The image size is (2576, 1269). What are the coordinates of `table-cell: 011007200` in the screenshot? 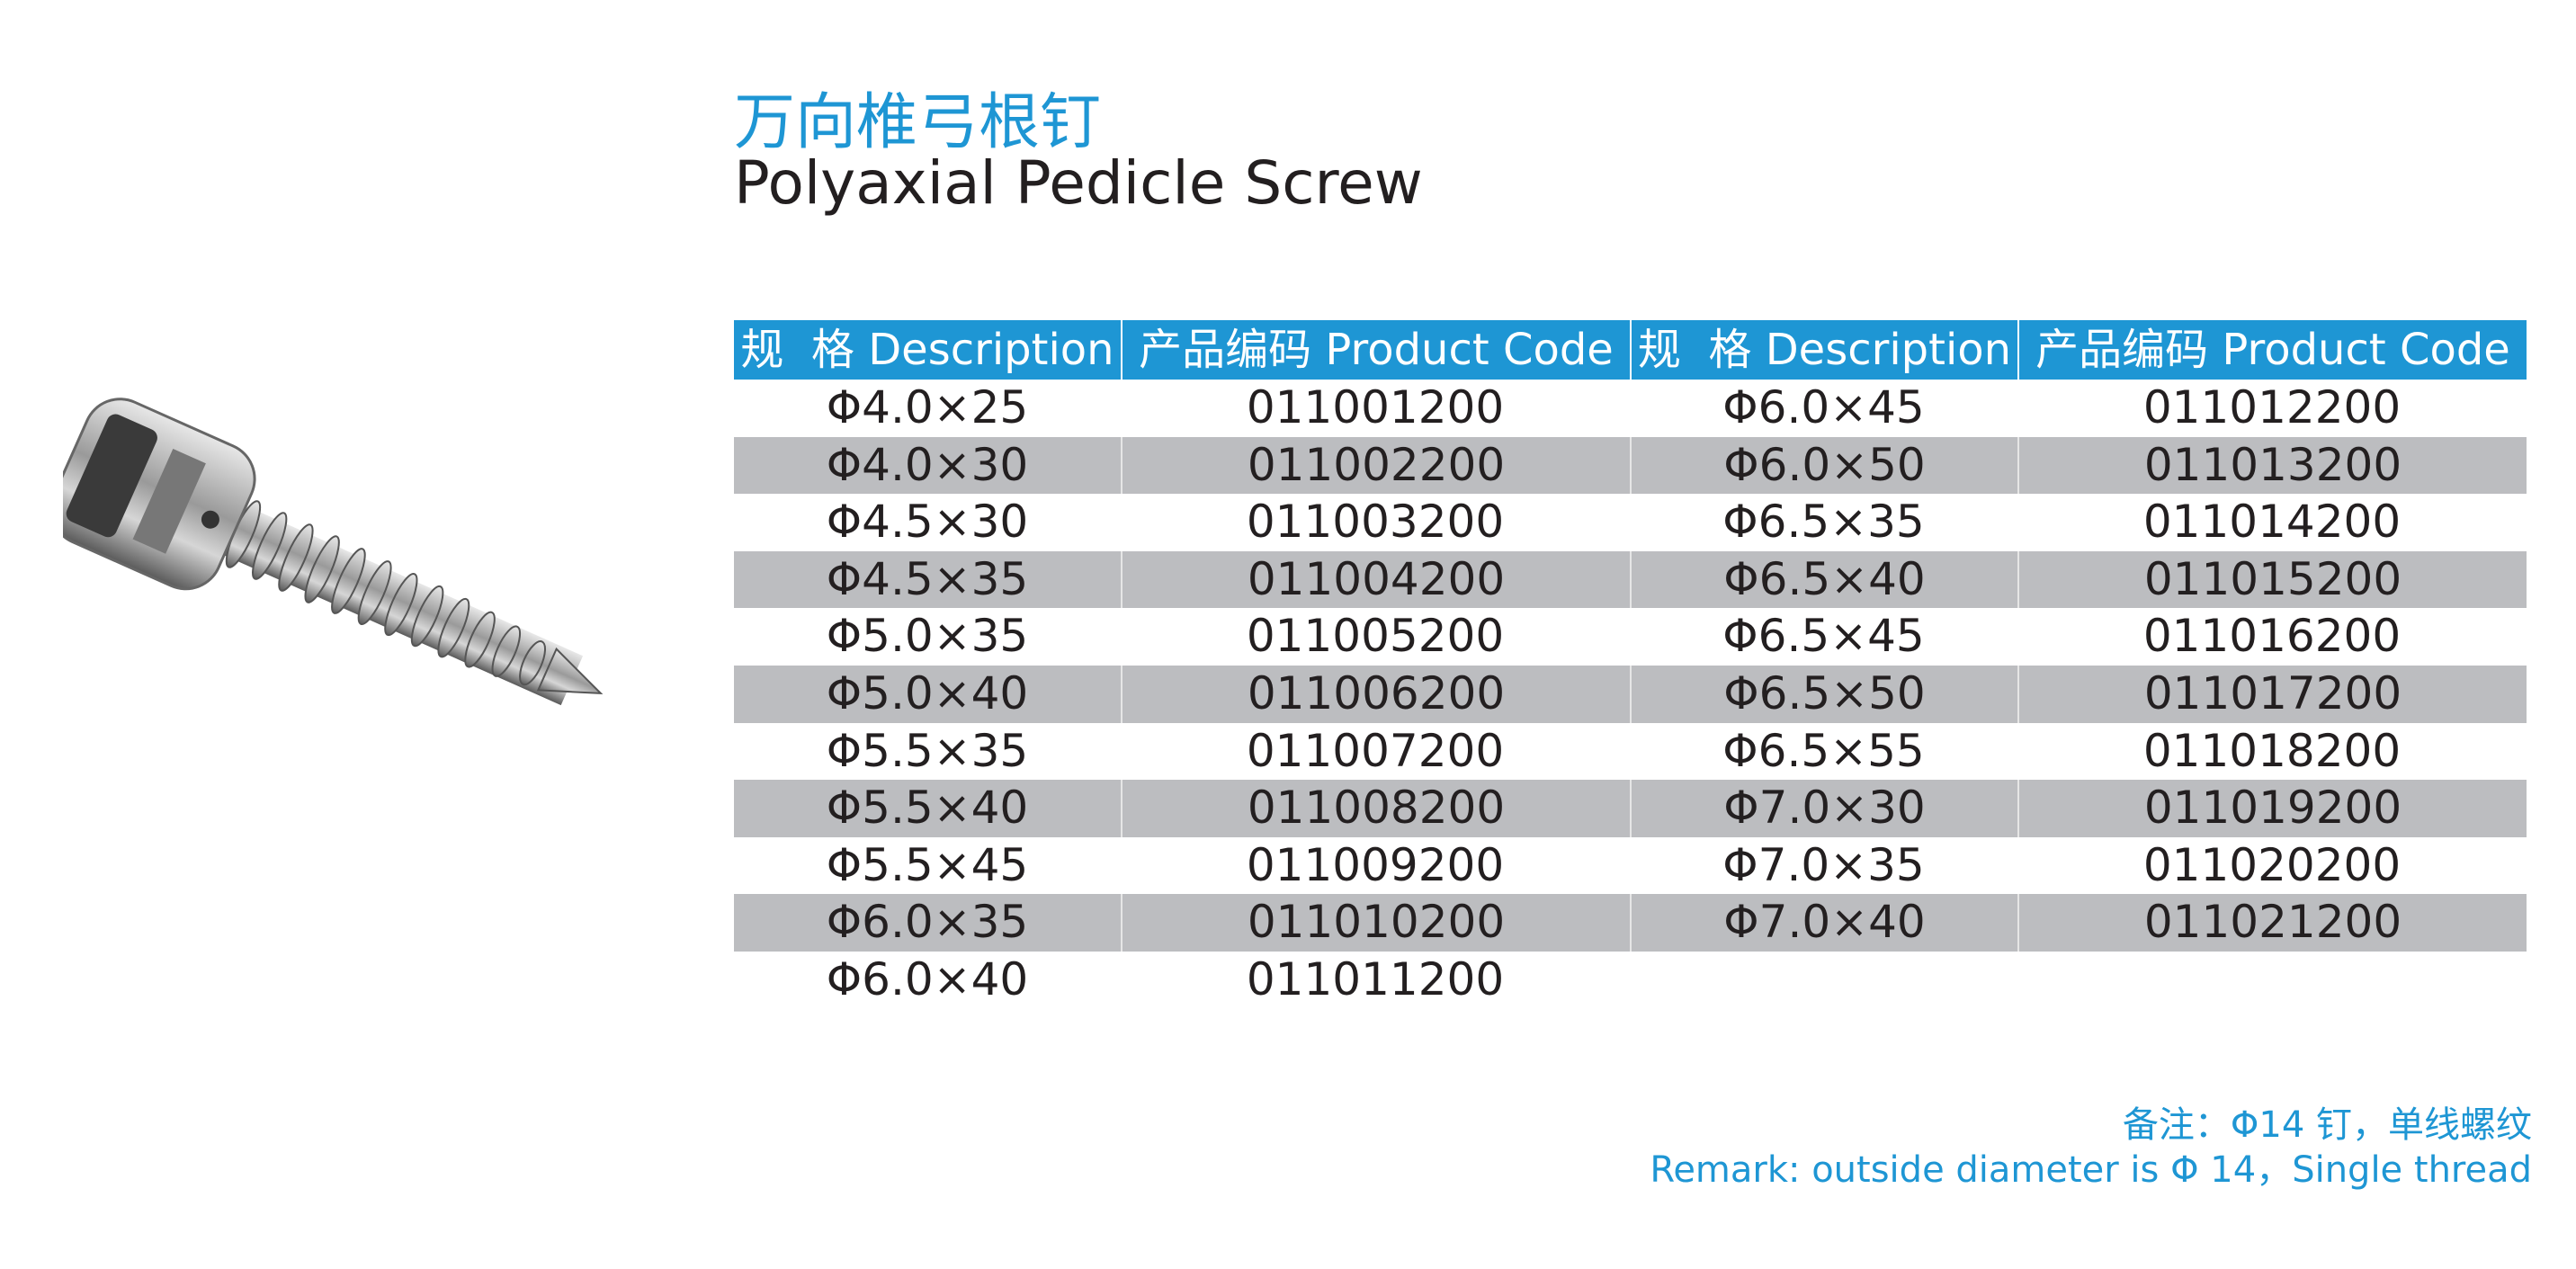 It's located at (1375, 750).